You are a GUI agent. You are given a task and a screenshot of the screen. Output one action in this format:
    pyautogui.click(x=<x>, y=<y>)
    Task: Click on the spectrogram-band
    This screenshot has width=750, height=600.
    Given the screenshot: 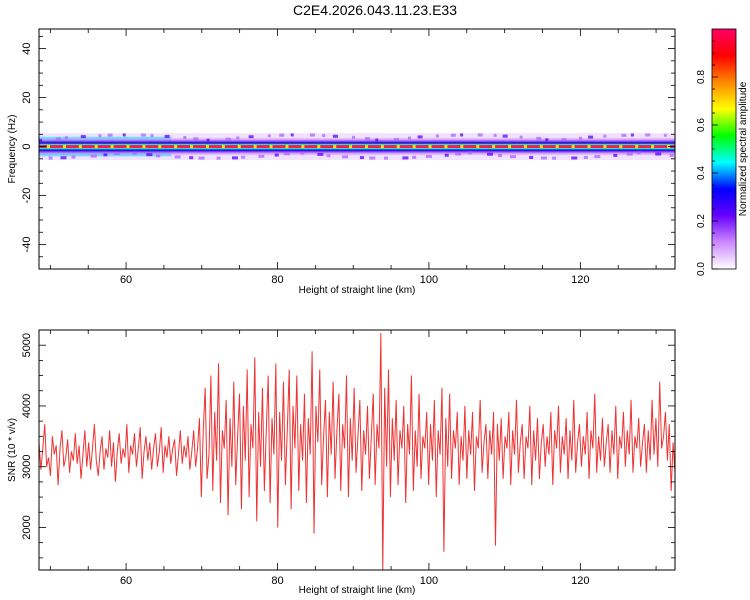 What is the action you would take?
    pyautogui.click(x=357, y=147)
    